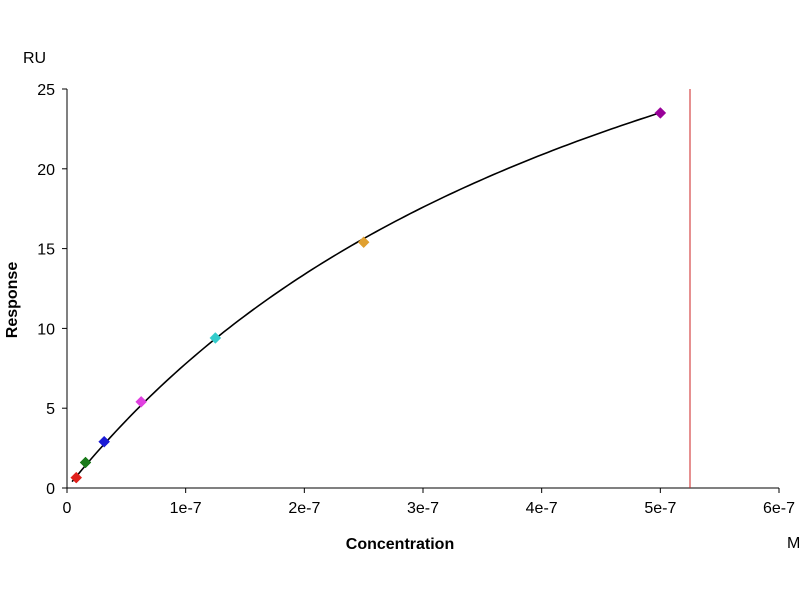 The image size is (800, 600). What do you see at coordinates (67, 508) in the screenshot?
I see `x-tick-label: 0` at bounding box center [67, 508].